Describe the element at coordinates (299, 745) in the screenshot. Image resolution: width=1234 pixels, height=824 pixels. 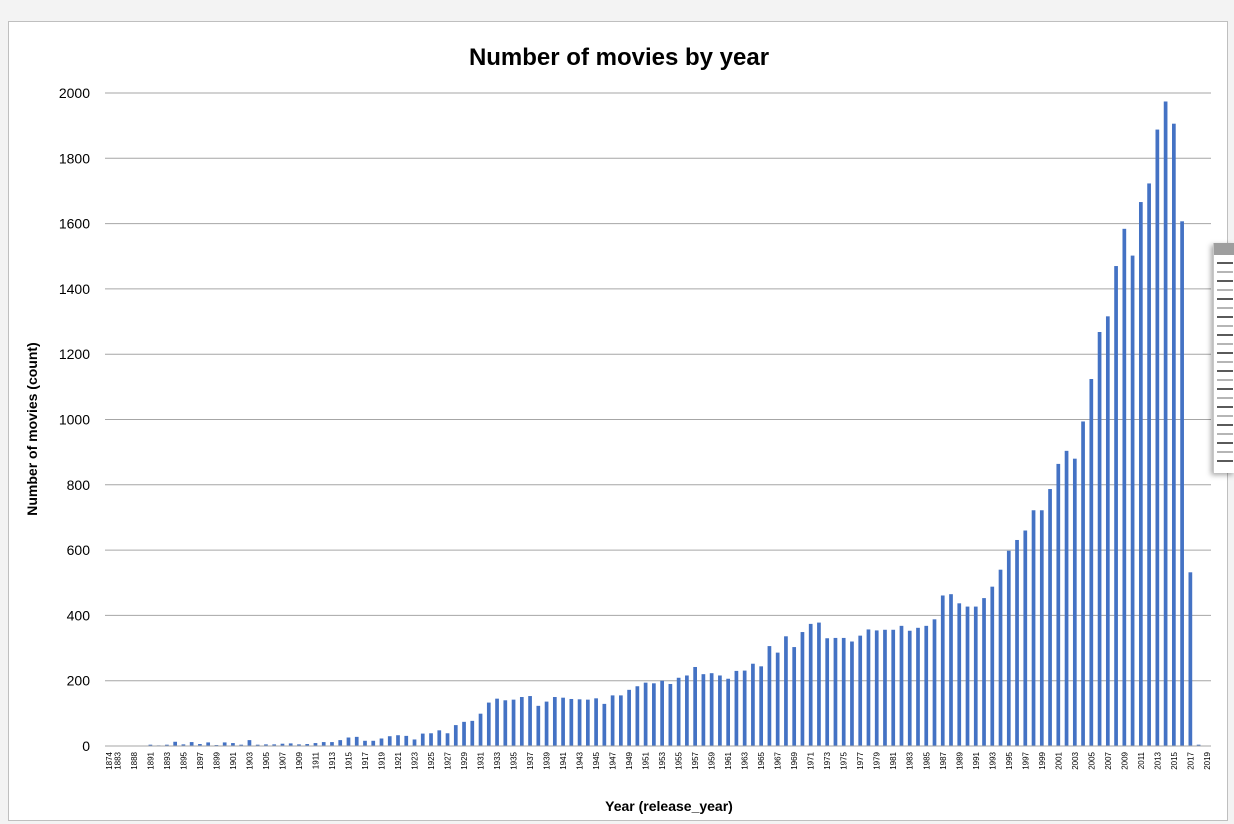
I see `bar-1909` at that location.